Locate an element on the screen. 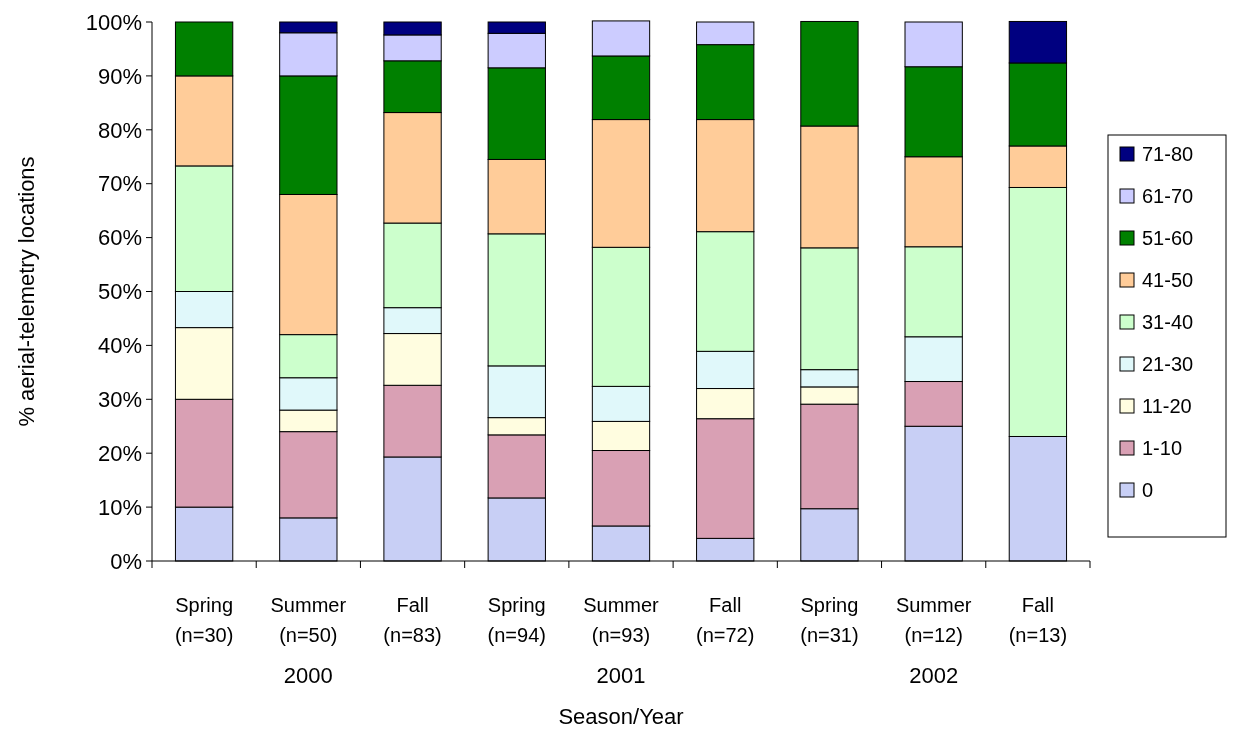  legend-label: 61-70 is located at coordinates (1168, 196).